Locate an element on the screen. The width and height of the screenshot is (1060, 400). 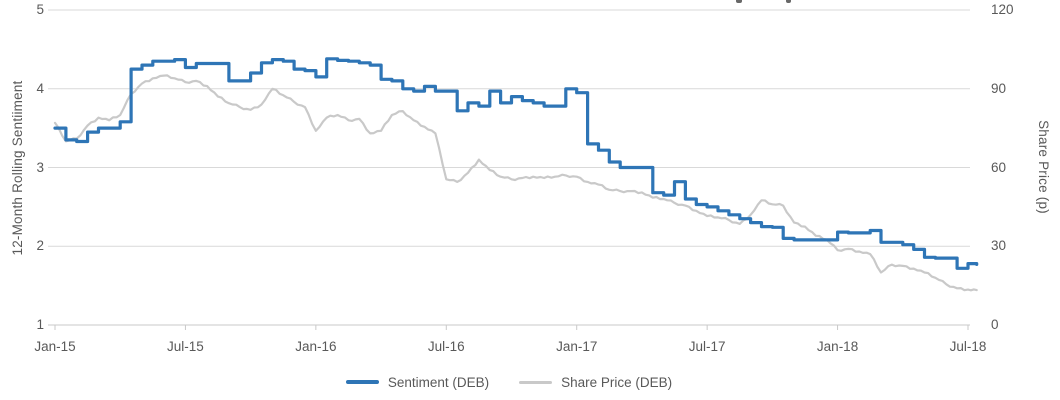
legend: Sentiment (DEB) Share Price (DEB) is located at coordinates (509, 382).